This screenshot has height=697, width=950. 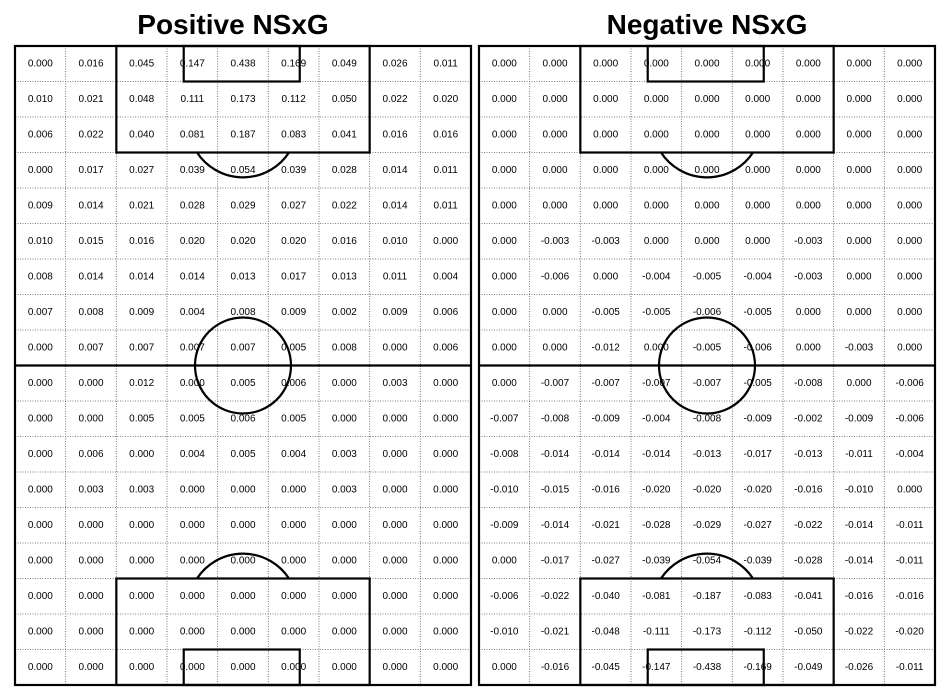 I want to click on penalty-arc, so click(x=243, y=165).